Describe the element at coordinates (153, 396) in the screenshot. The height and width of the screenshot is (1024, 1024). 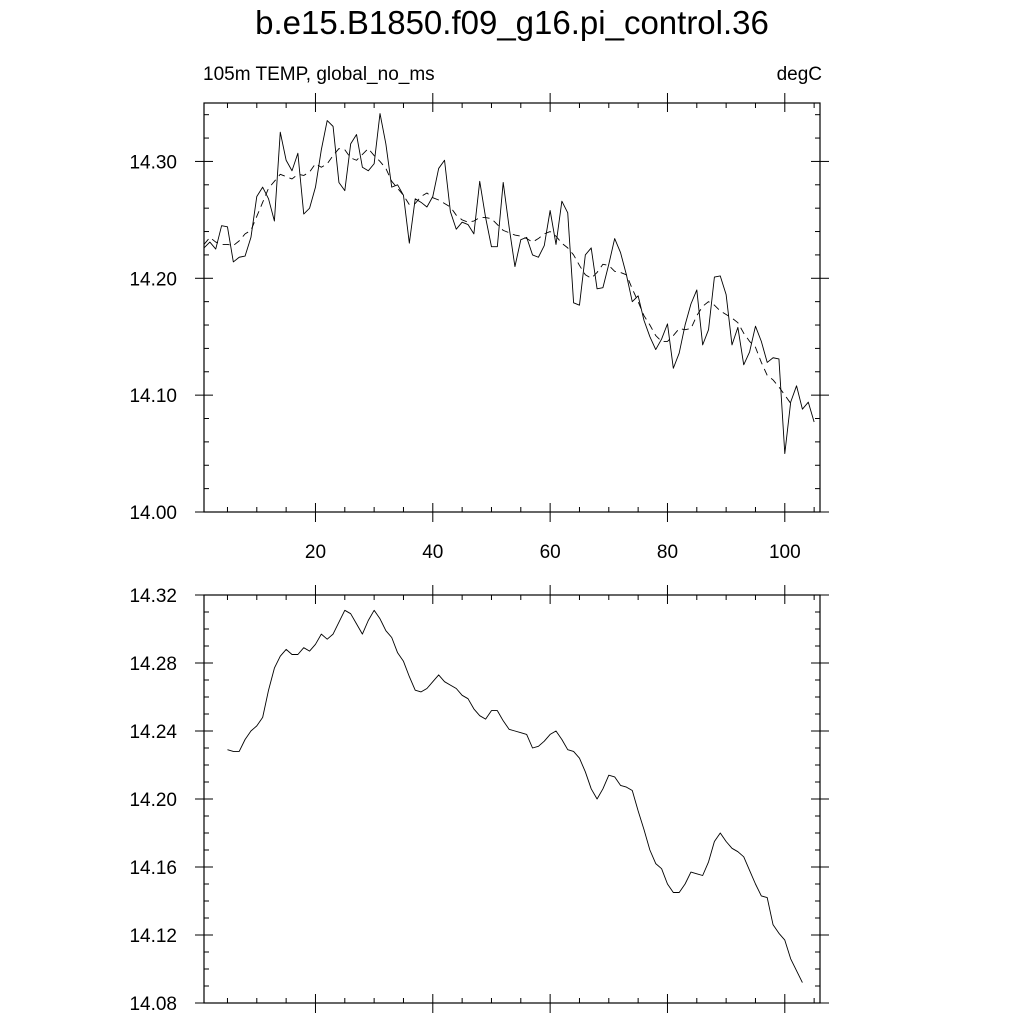
I see `y-tick-label: 14.10` at that location.